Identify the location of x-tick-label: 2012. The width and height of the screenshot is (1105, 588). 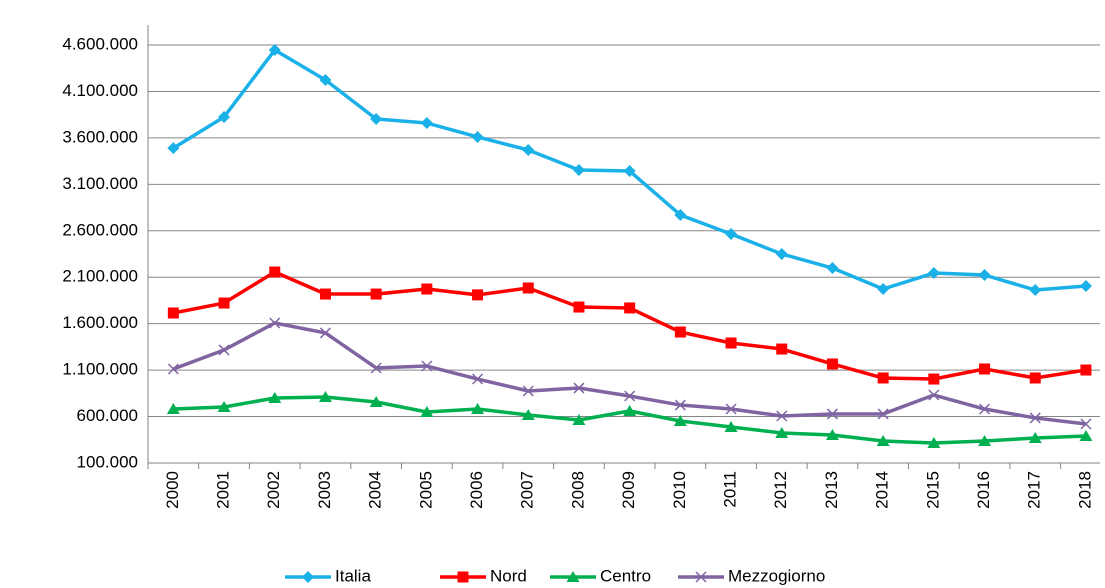
(780, 490).